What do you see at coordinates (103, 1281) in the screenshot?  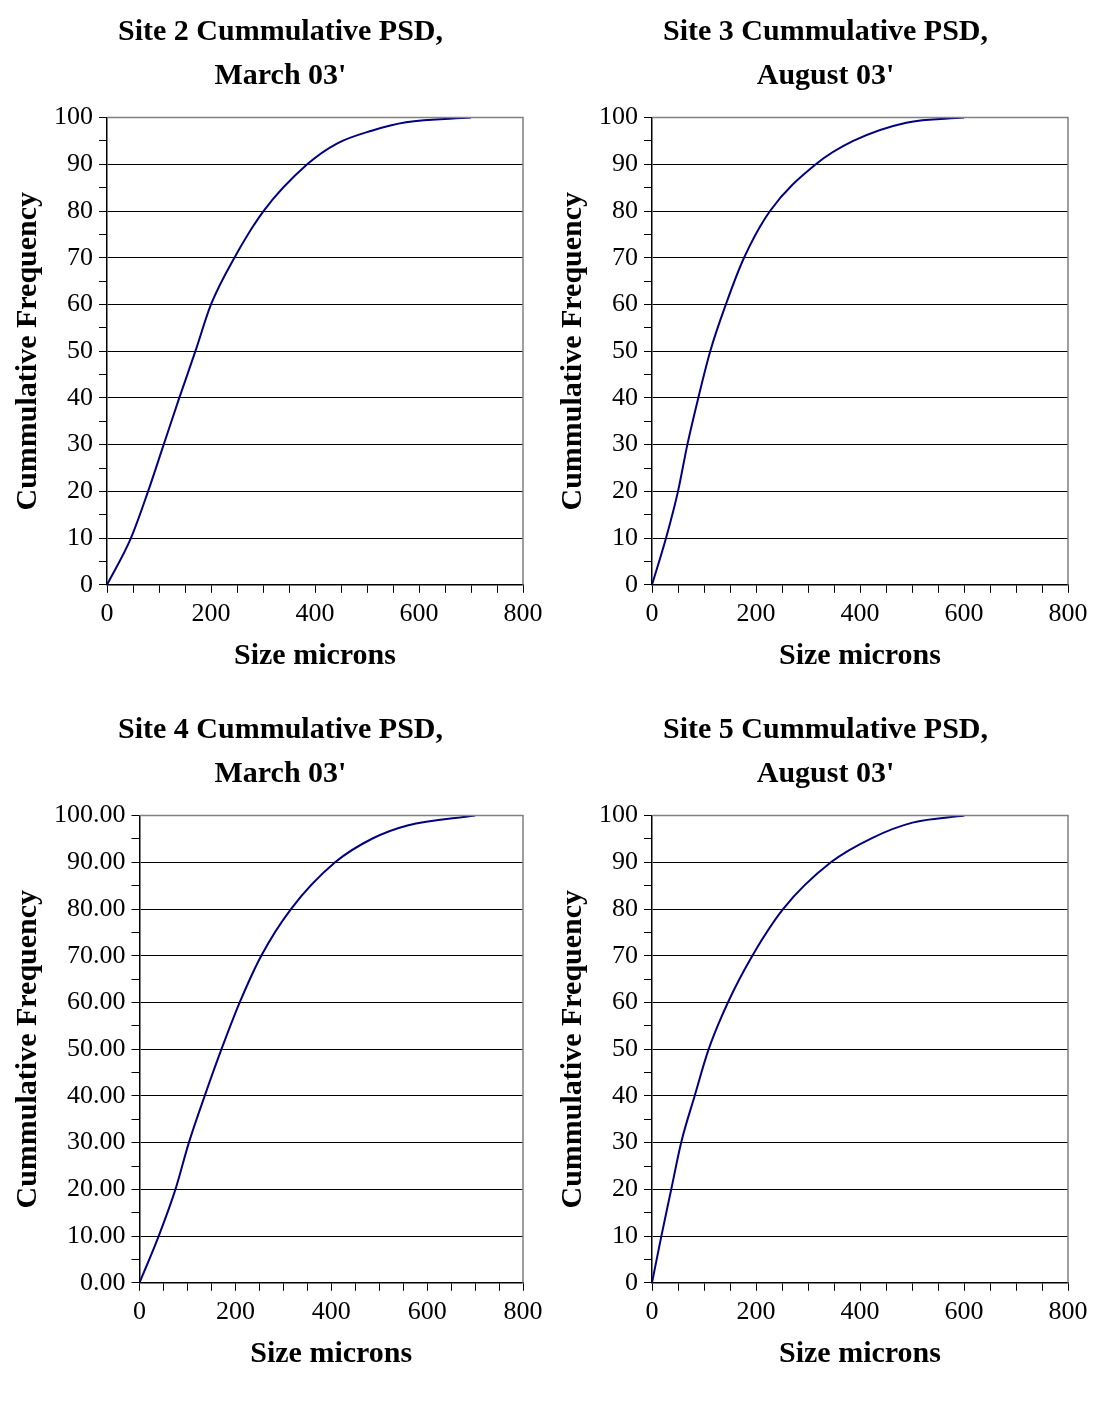 I see `y-tick-label: 0.00` at bounding box center [103, 1281].